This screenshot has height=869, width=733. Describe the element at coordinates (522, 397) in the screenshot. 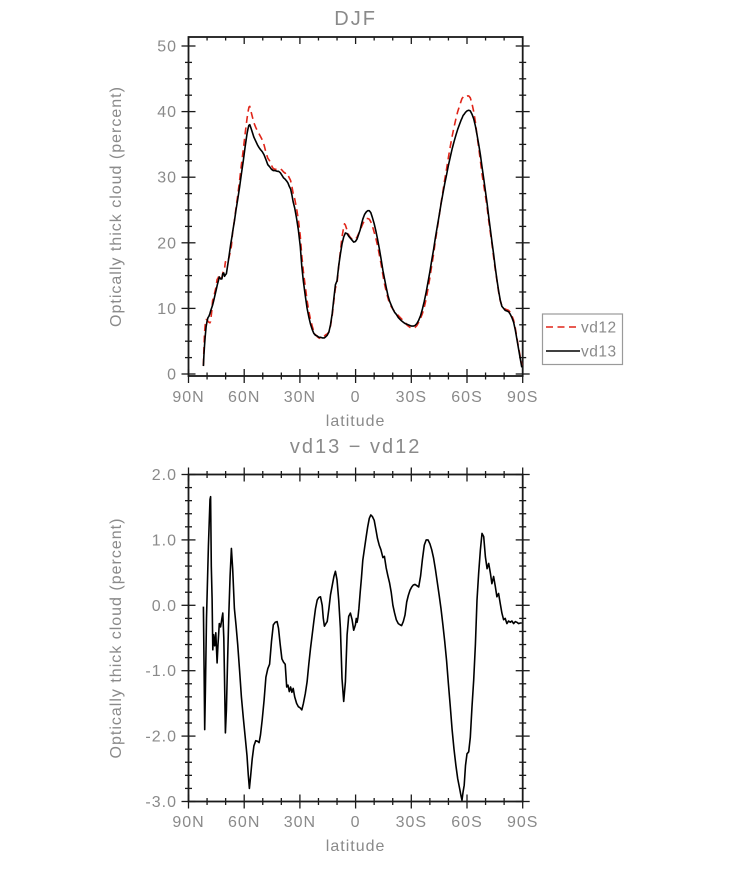

I see `top-panel-xtick-label: 90S` at that location.